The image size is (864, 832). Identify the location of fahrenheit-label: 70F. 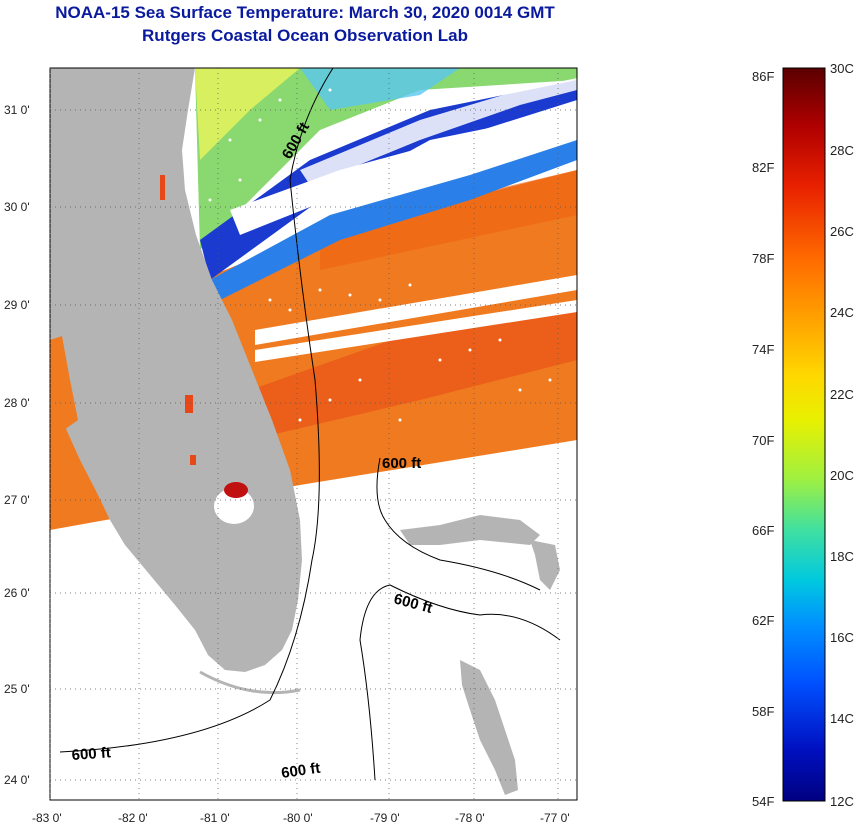
(763, 440).